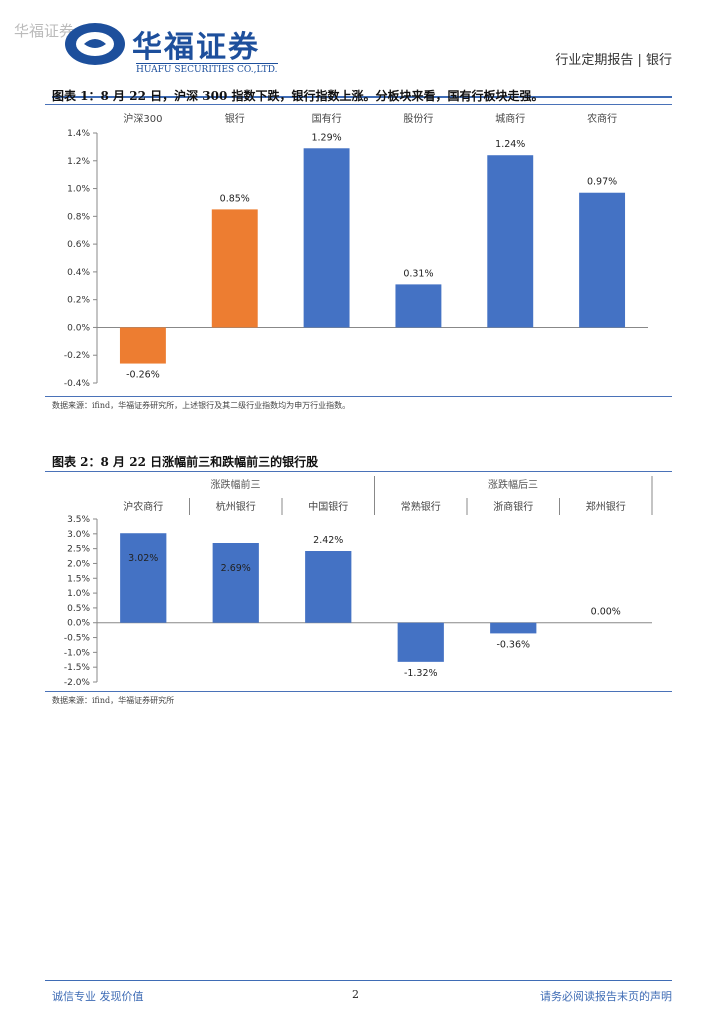 The width and height of the screenshot is (724, 1024). Describe the element at coordinates (78, 162) in the screenshot. I see `y-tick-label: 1.2%` at that location.